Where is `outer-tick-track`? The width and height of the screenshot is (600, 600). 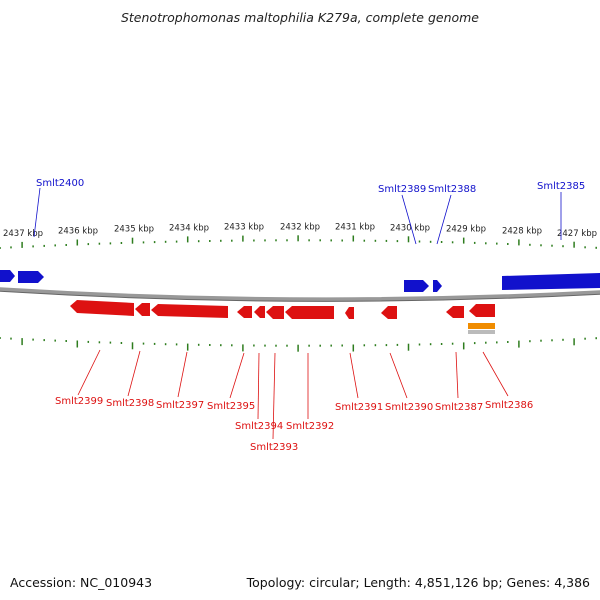 outer-tick-track is located at coordinates (298, 242).